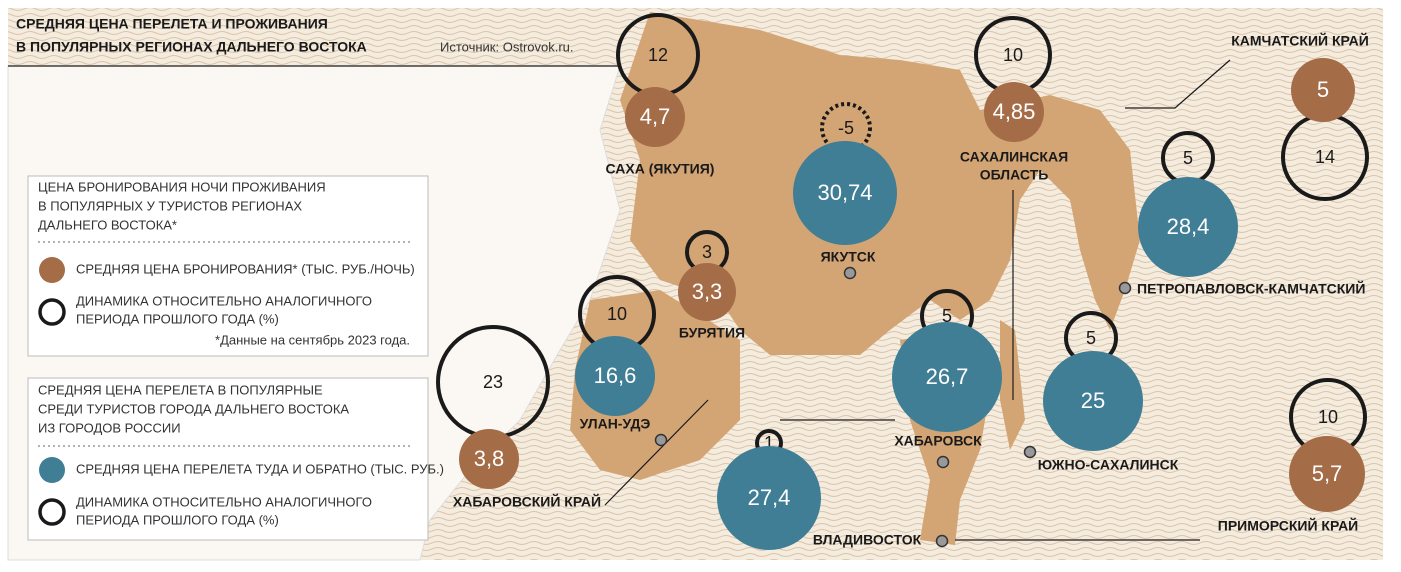  I want to click on region-name: САХАЛИНСКАЯ, so click(1014, 157).